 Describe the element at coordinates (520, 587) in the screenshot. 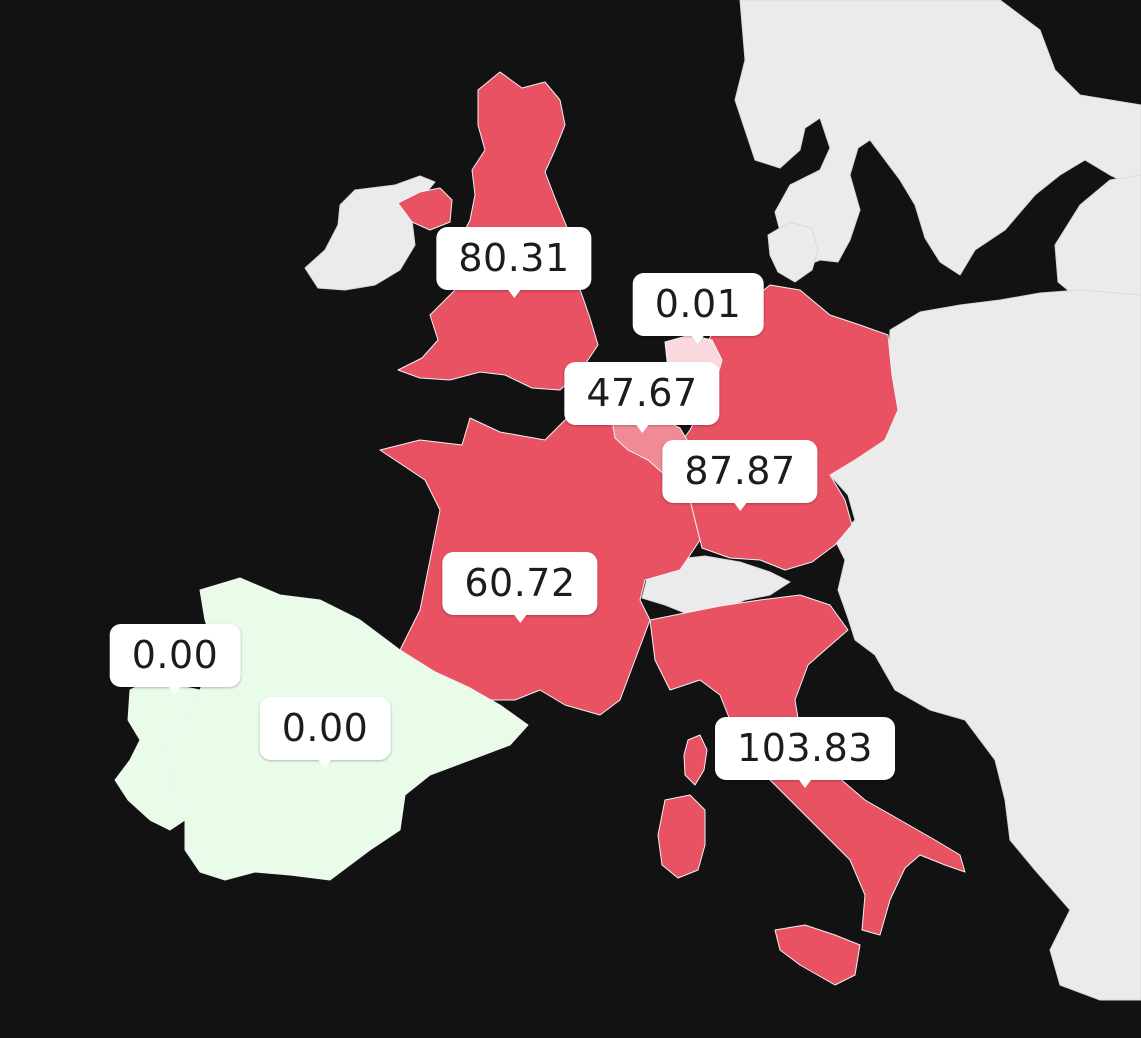

I see `value-label-france: 60.72` at that location.